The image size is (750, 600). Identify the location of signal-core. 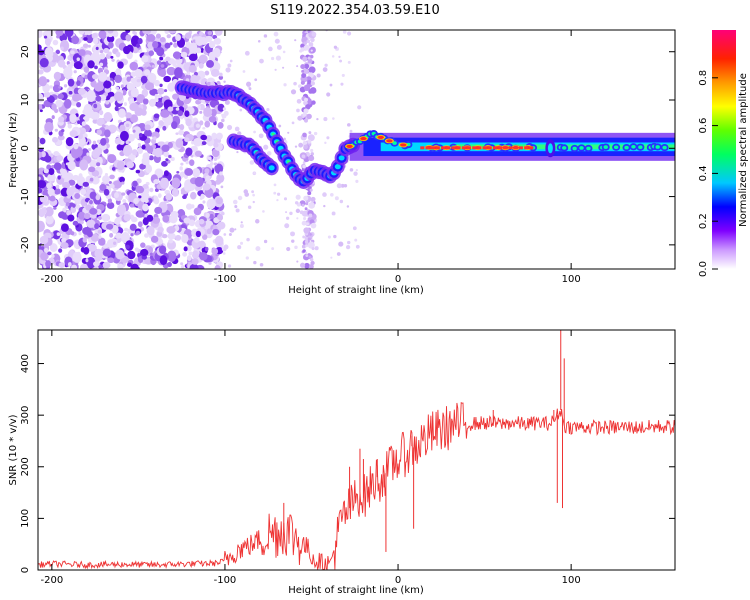
(337, 167).